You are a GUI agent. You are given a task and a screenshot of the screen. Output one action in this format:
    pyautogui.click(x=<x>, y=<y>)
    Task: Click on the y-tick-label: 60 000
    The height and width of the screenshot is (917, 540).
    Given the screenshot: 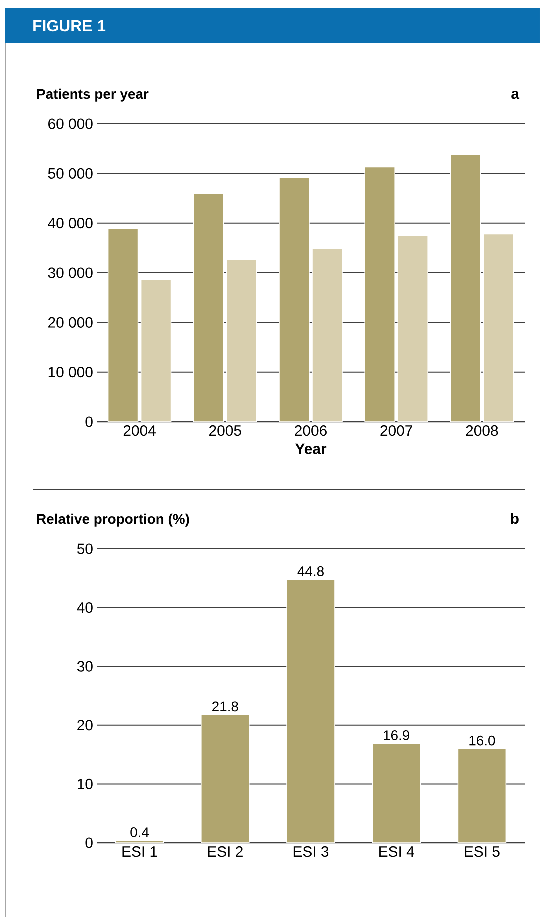 What is the action you would take?
    pyautogui.click(x=70, y=124)
    